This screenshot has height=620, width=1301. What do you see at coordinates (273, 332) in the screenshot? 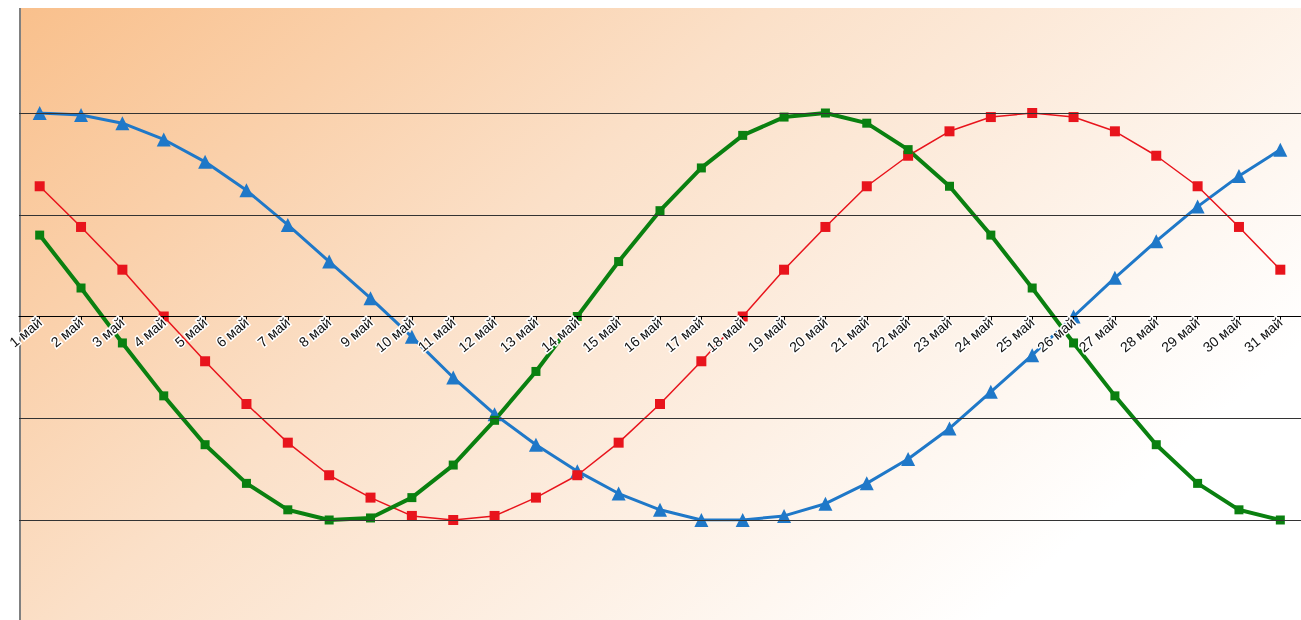
I see `x-tick-label: 7 май` at bounding box center [273, 332].